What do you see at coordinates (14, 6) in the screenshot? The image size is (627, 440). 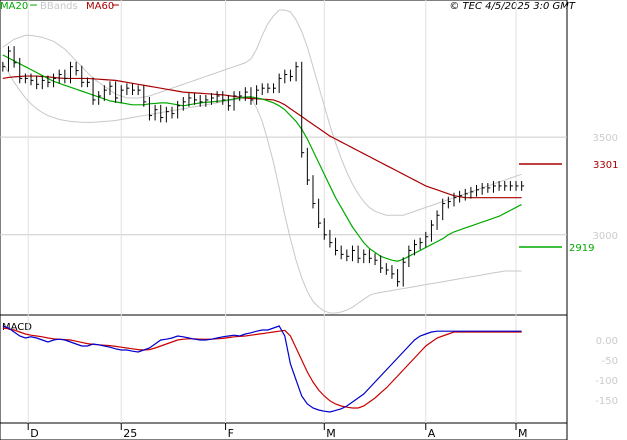 I see `legend-ma20: MA20` at bounding box center [14, 6].